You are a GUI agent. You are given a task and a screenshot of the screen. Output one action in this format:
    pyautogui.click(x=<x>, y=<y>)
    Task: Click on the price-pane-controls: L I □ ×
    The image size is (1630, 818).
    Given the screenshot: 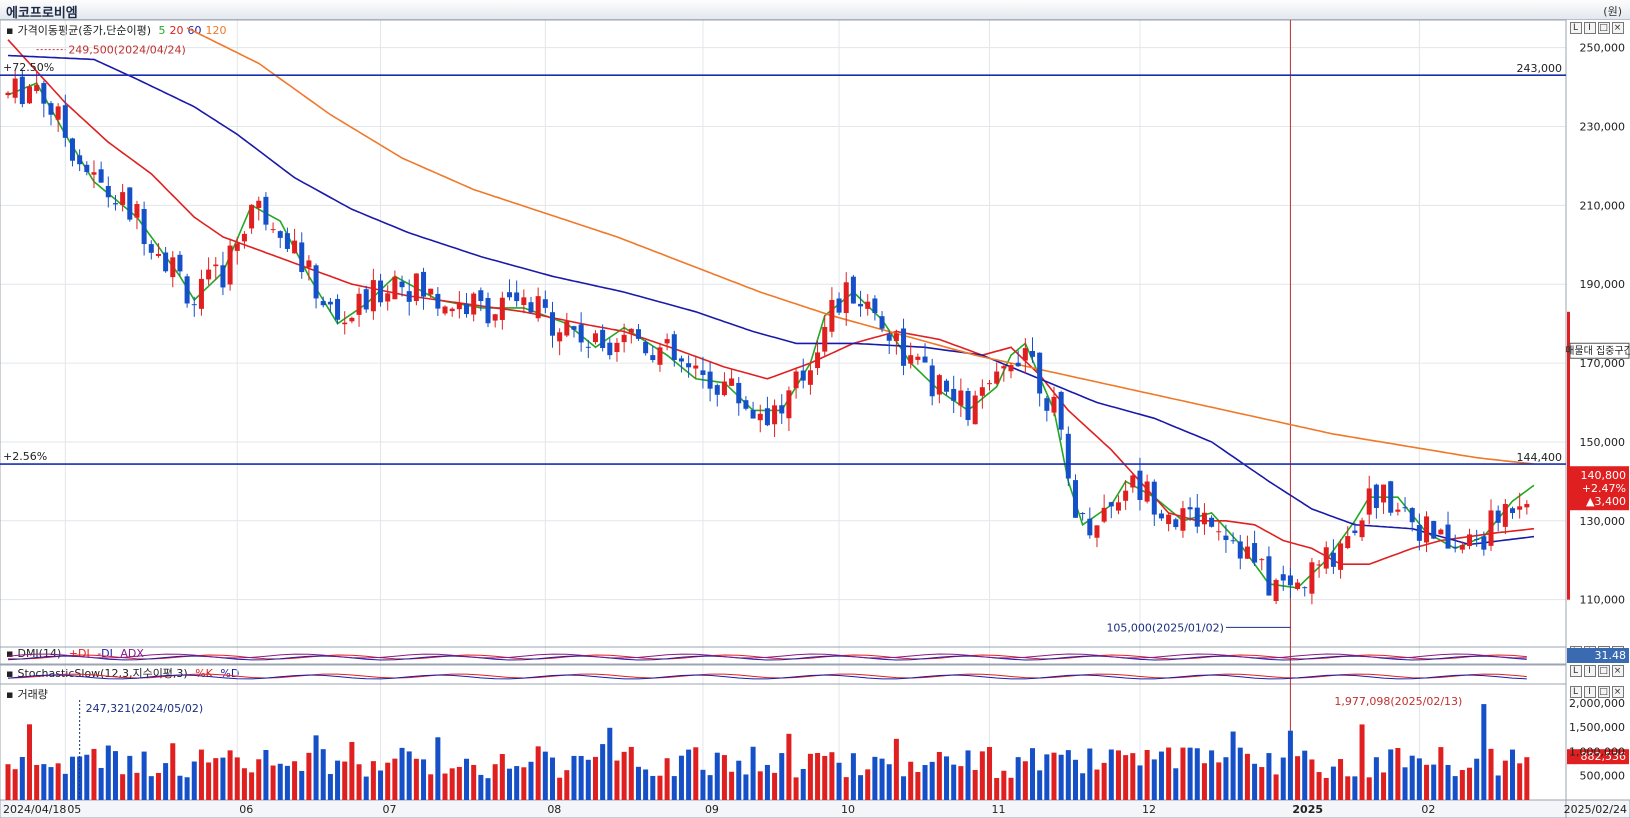 What is the action you would take?
    pyautogui.click(x=1596, y=28)
    